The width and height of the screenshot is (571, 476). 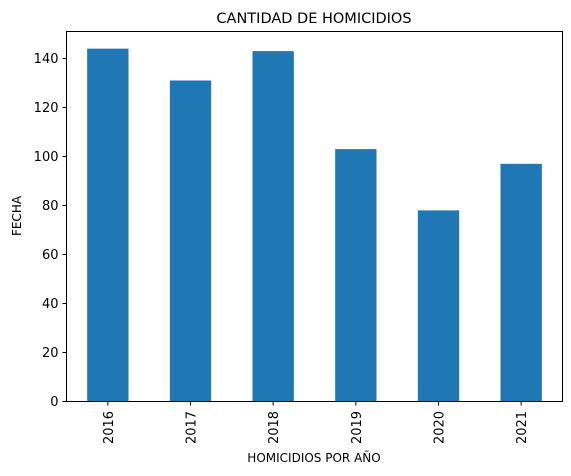 What do you see at coordinates (273, 226) in the screenshot?
I see `bar-2018` at bounding box center [273, 226].